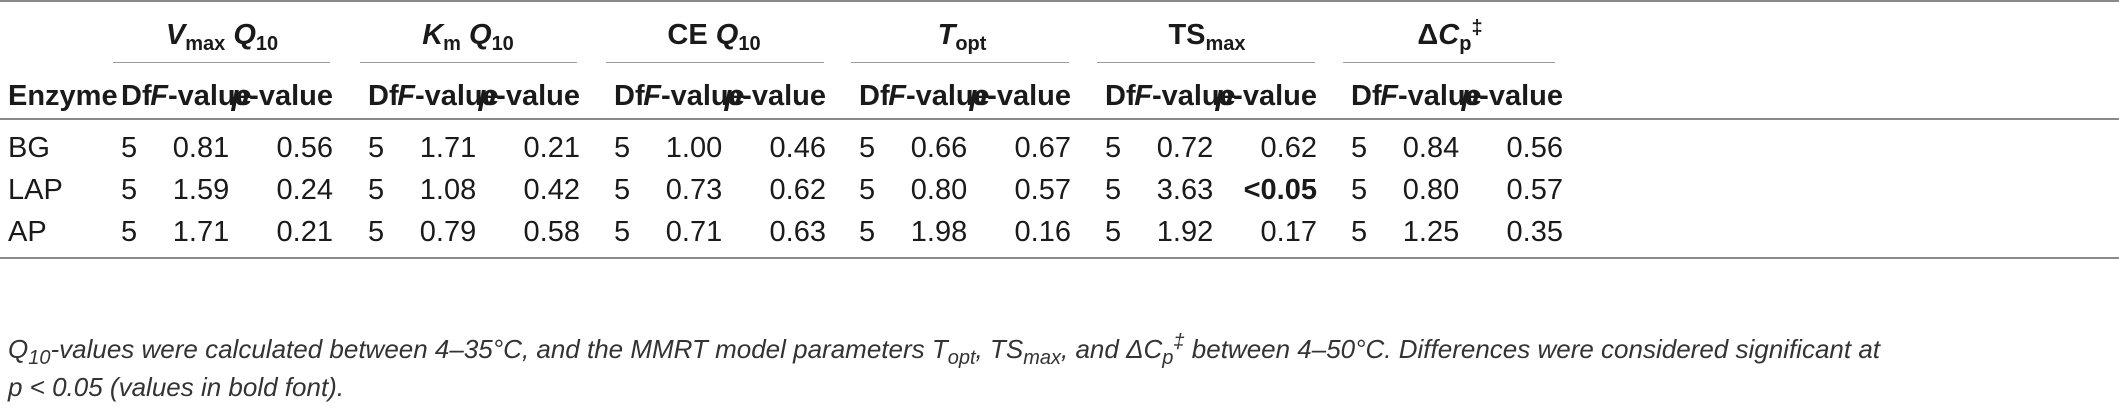  What do you see at coordinates (946, 35) in the screenshot?
I see `group-symbol: T` at bounding box center [946, 35].